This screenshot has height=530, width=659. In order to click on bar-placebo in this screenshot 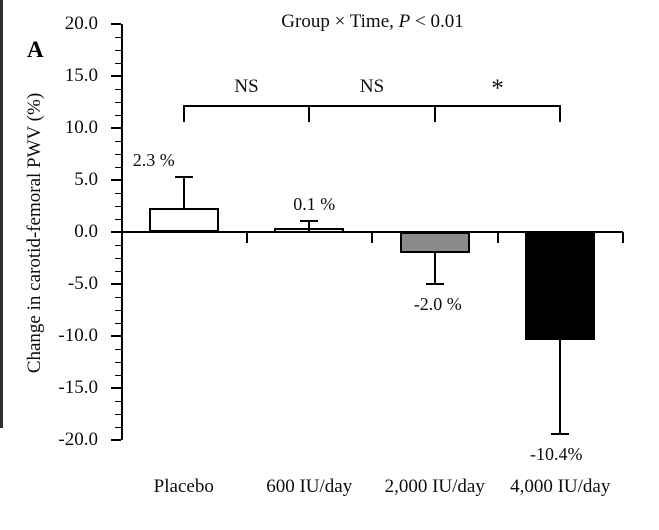, I will do `click(183, 220)`.